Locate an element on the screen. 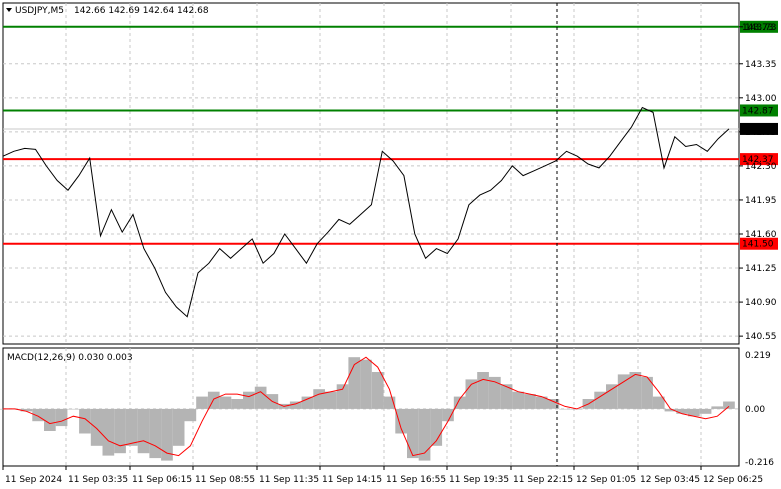 The height and width of the screenshot is (489, 781). time-tick-label: 12 Sep 03:45 is located at coordinates (670, 480).